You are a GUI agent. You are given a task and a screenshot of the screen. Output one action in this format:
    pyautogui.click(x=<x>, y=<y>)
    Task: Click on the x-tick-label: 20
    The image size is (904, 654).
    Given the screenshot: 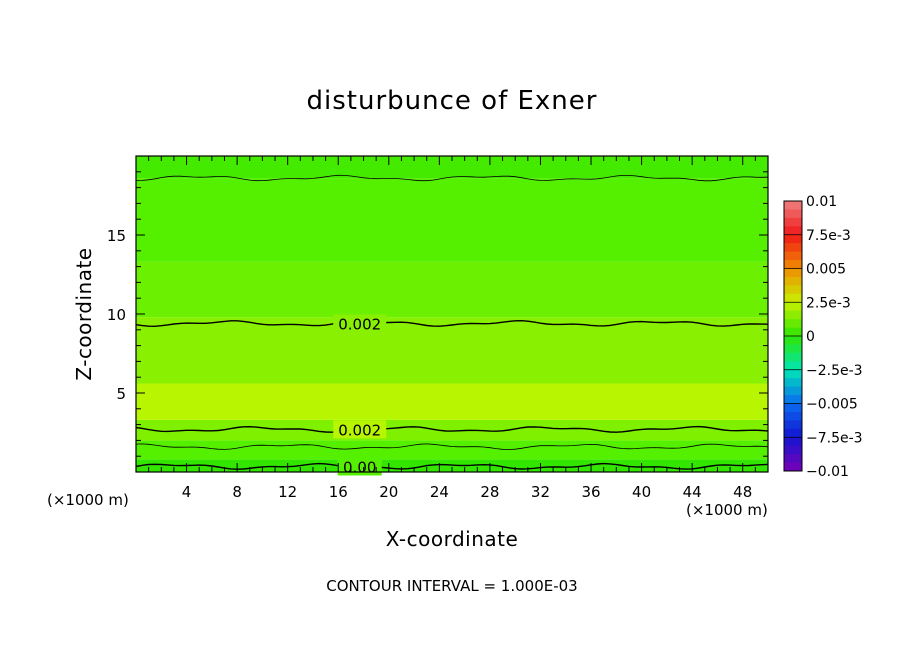 What is the action you would take?
    pyautogui.click(x=388, y=492)
    